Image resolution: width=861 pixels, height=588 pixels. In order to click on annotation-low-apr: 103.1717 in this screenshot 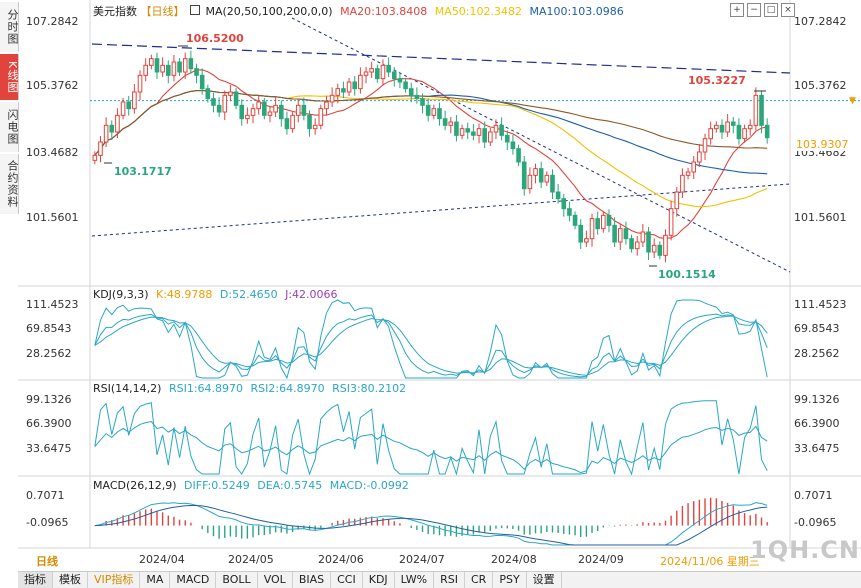, I will do `click(143, 171)`.